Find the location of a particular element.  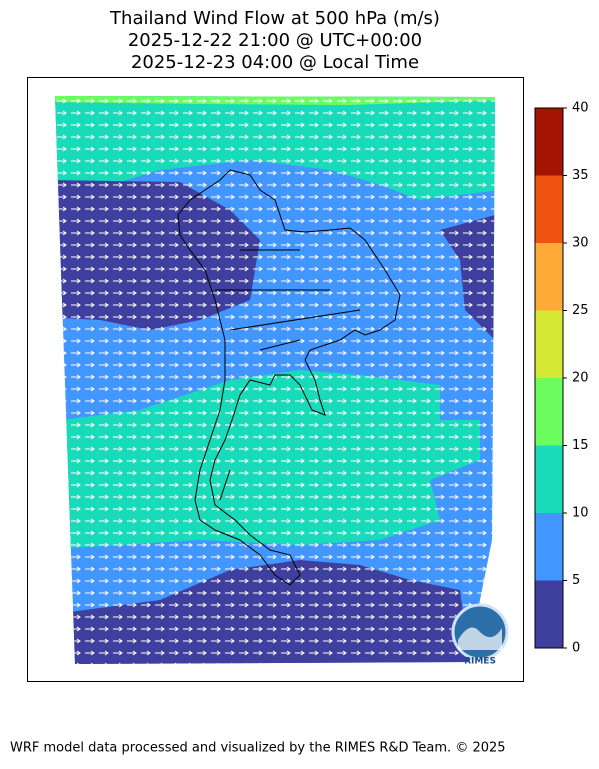

colorbar-tick-label: 35 is located at coordinates (580, 175).